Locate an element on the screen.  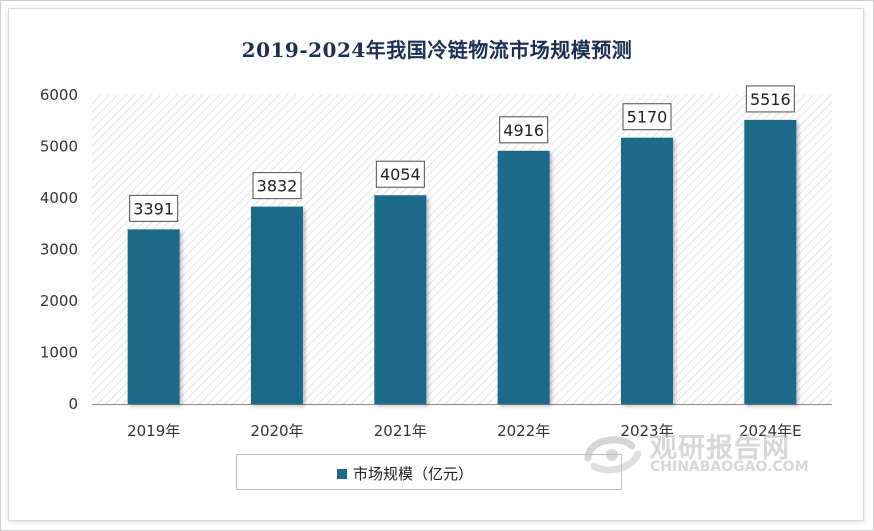
legend: 市场规模（亿元） is located at coordinates (429, 472).